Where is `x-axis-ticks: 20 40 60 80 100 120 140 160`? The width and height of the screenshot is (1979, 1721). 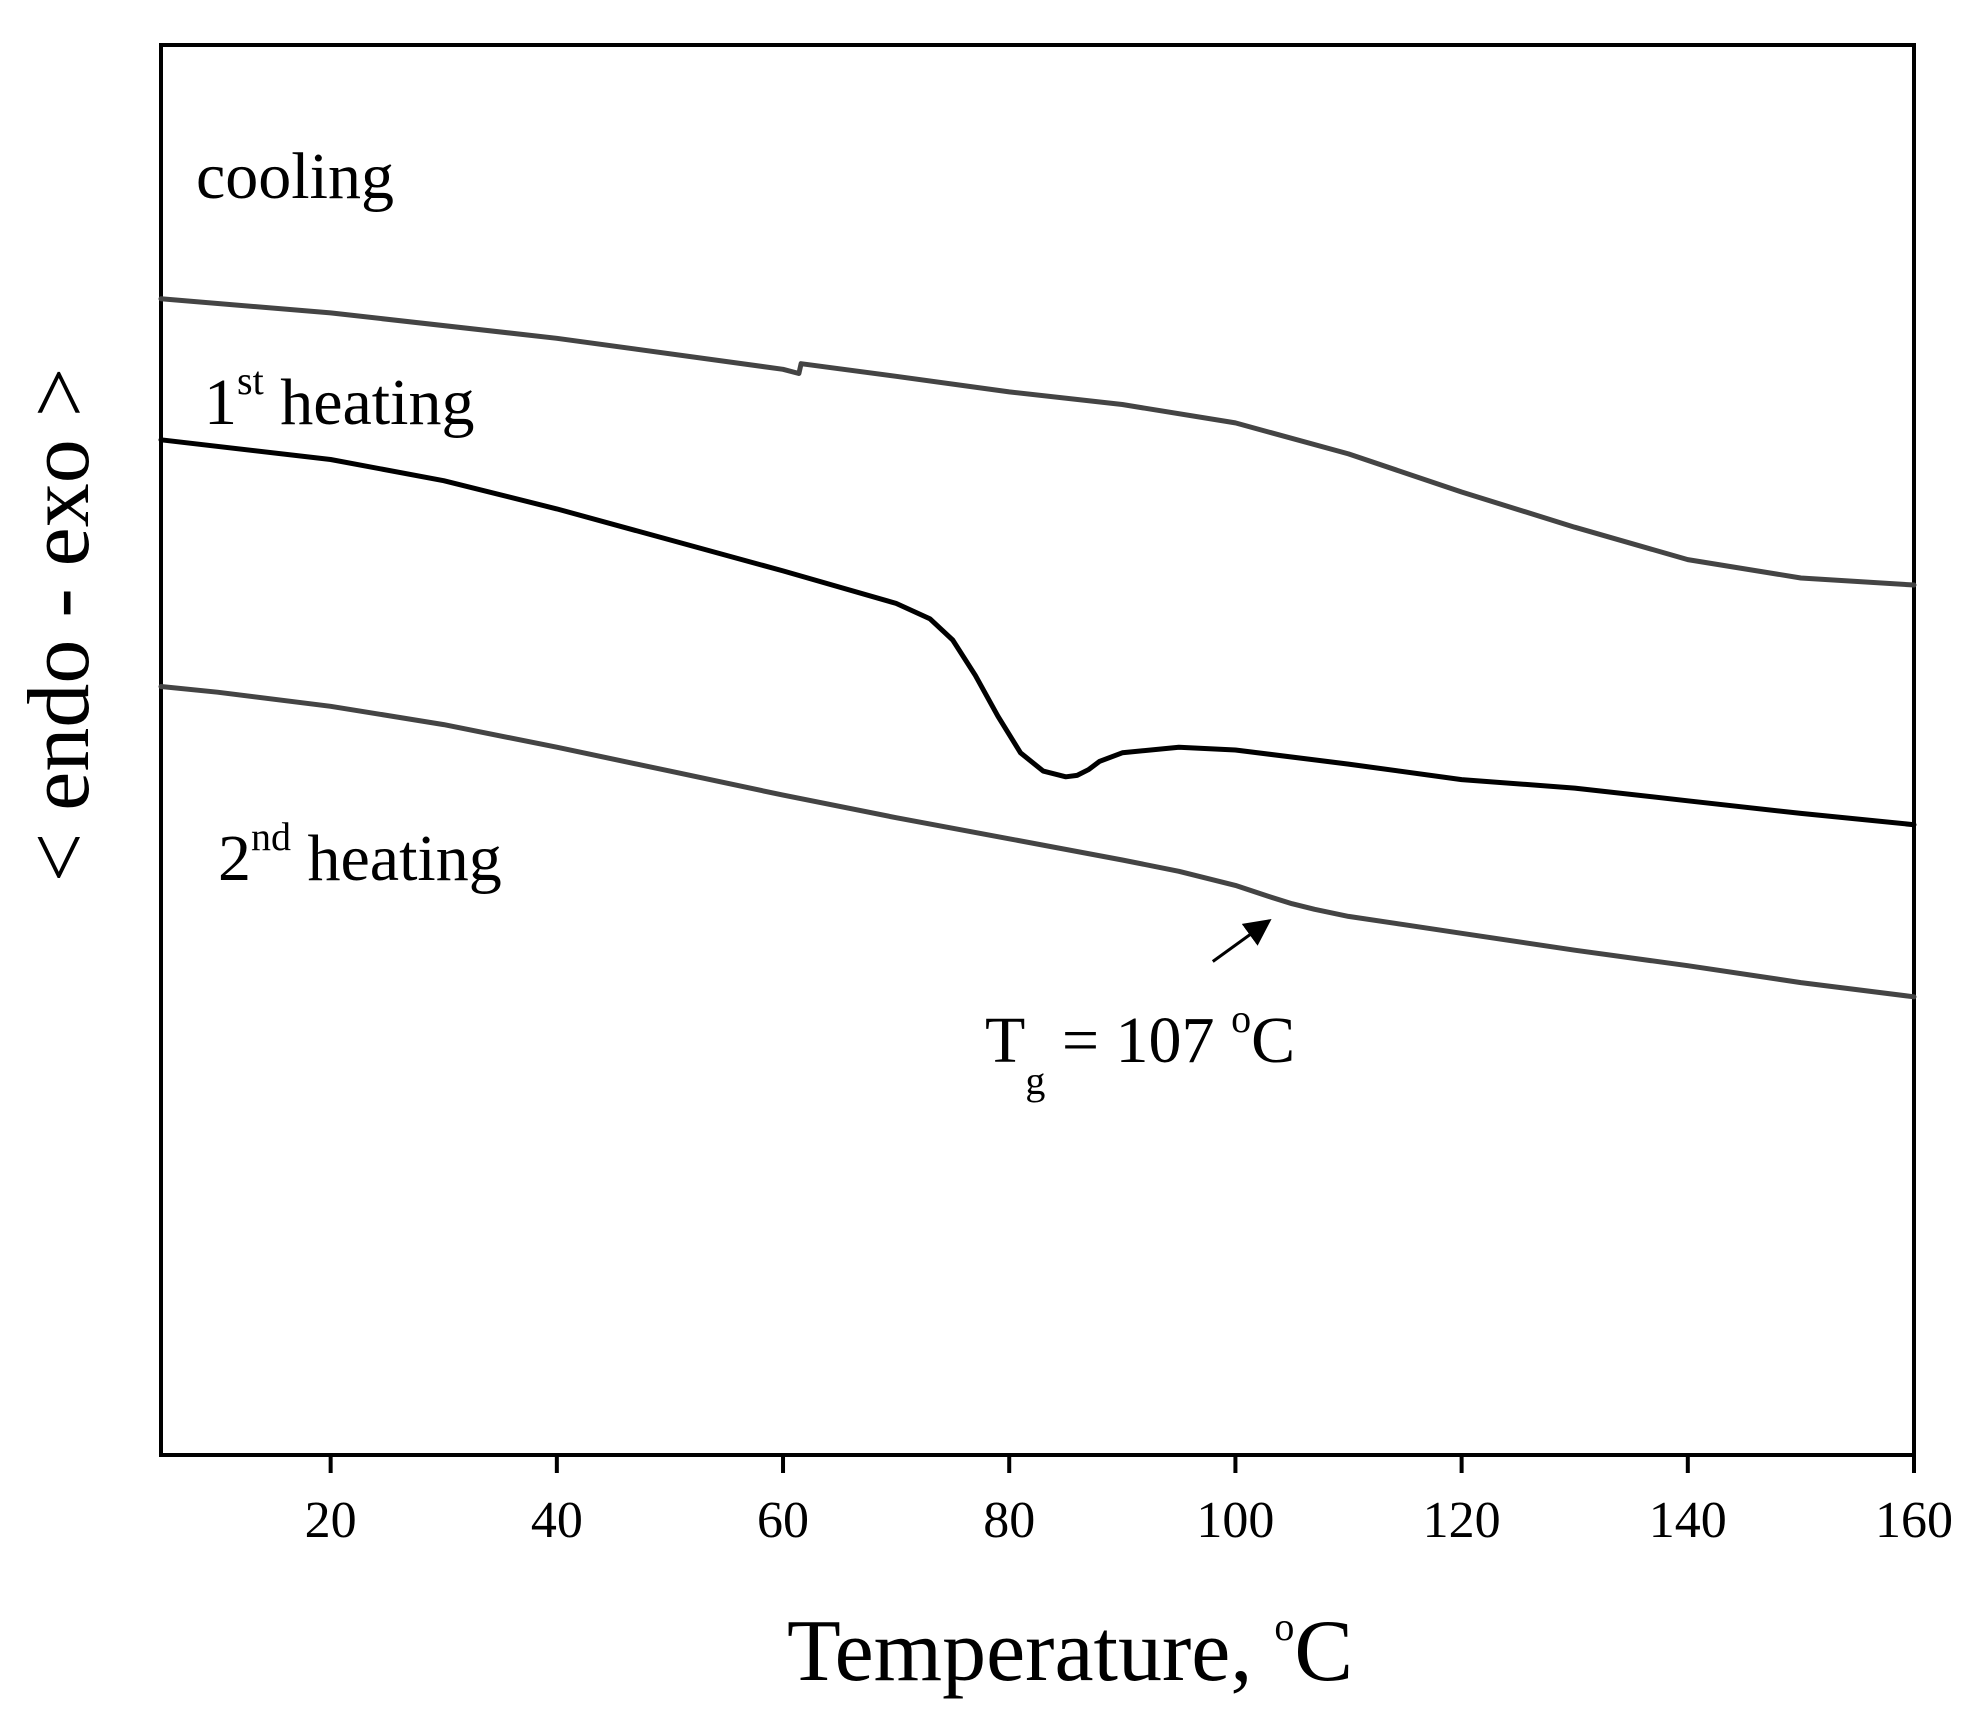
x-axis-ticks: 20 40 60 80 100 120 140 160 is located at coordinates (1129, 1502).